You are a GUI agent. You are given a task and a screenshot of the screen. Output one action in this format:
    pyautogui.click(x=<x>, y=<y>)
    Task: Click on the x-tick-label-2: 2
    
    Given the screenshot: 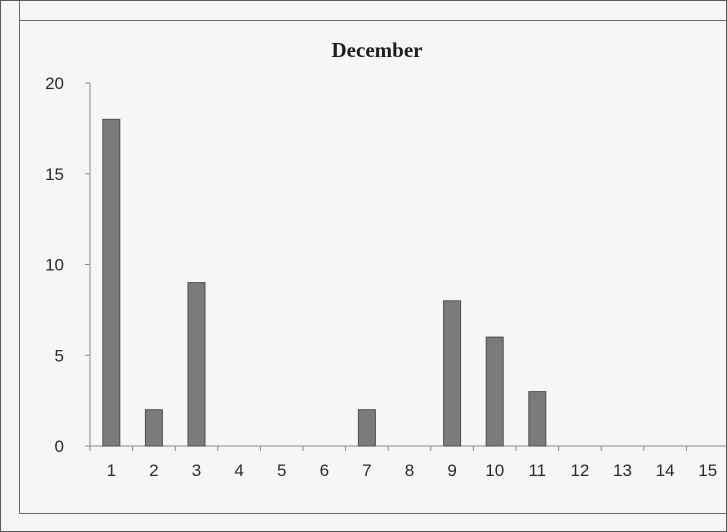 What is the action you would take?
    pyautogui.click(x=153, y=470)
    